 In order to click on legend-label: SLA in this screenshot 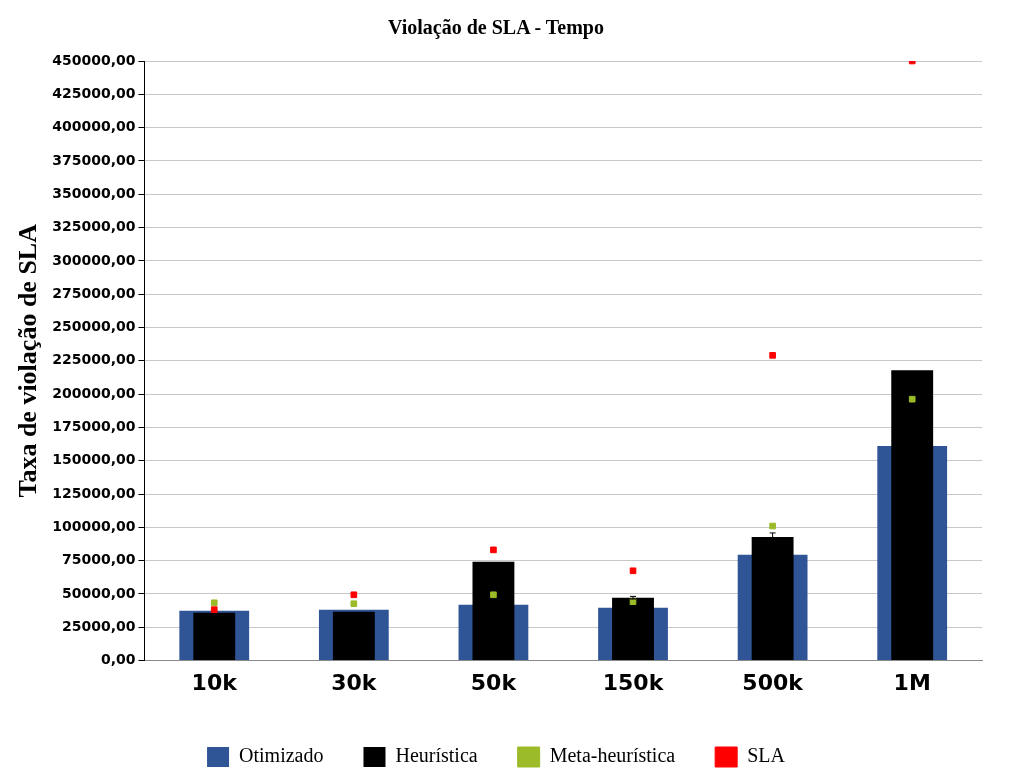, I will do `click(766, 755)`.